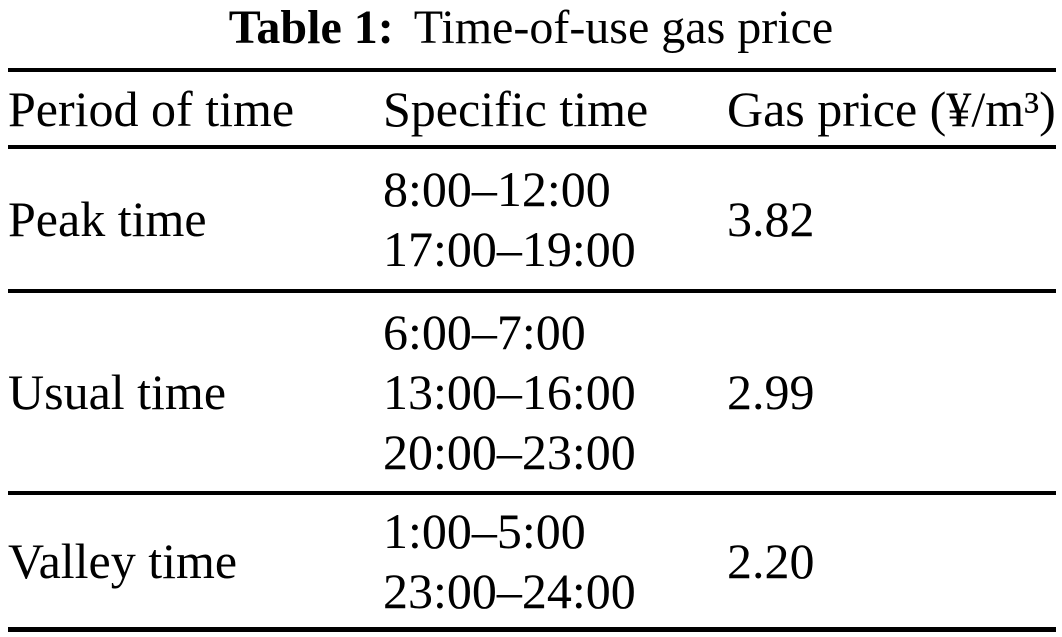 This screenshot has width=1062, height=637. What do you see at coordinates (484, 332) in the screenshot?
I see `time-range: 6:00–7:00` at bounding box center [484, 332].